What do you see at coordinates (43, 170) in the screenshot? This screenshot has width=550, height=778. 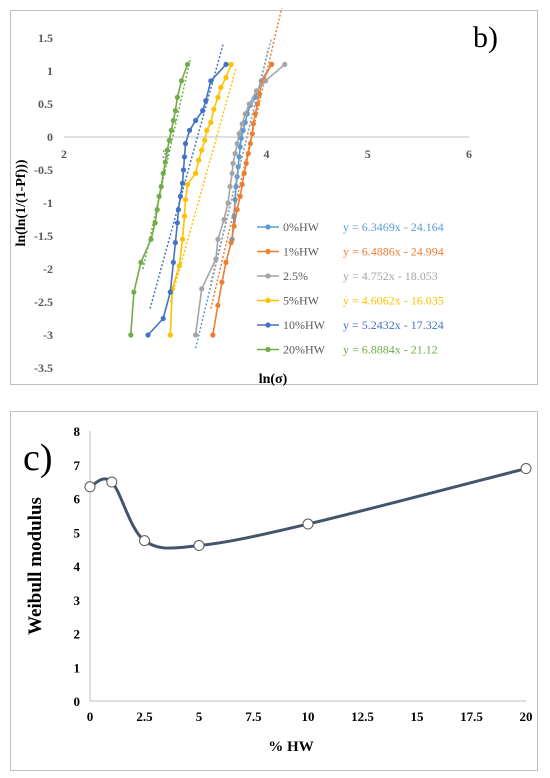 I see `y-tick-label: -0.5` at bounding box center [43, 170].